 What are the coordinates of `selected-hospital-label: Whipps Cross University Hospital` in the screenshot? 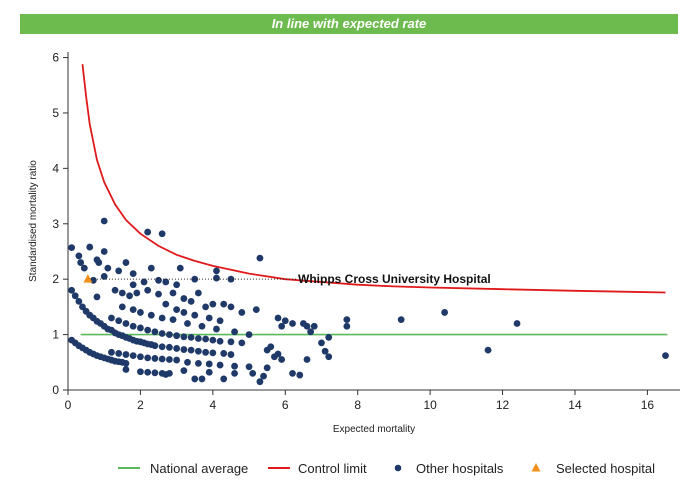 It's located at (394, 279).